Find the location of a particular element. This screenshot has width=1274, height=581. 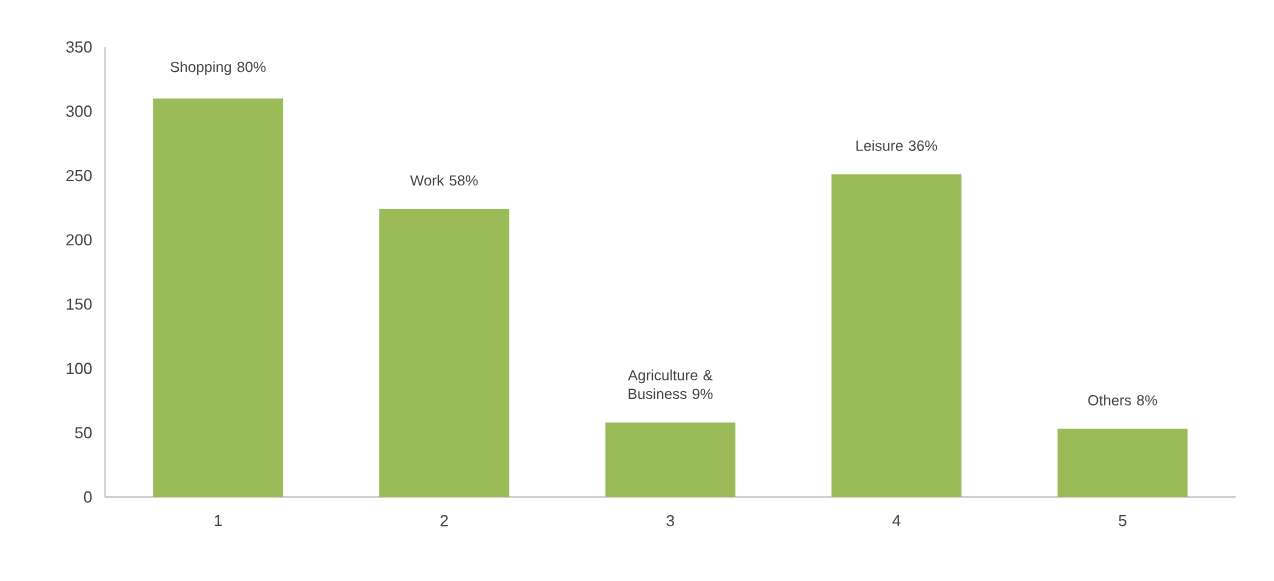

annotation: Shopping 80% is located at coordinates (218, 68).